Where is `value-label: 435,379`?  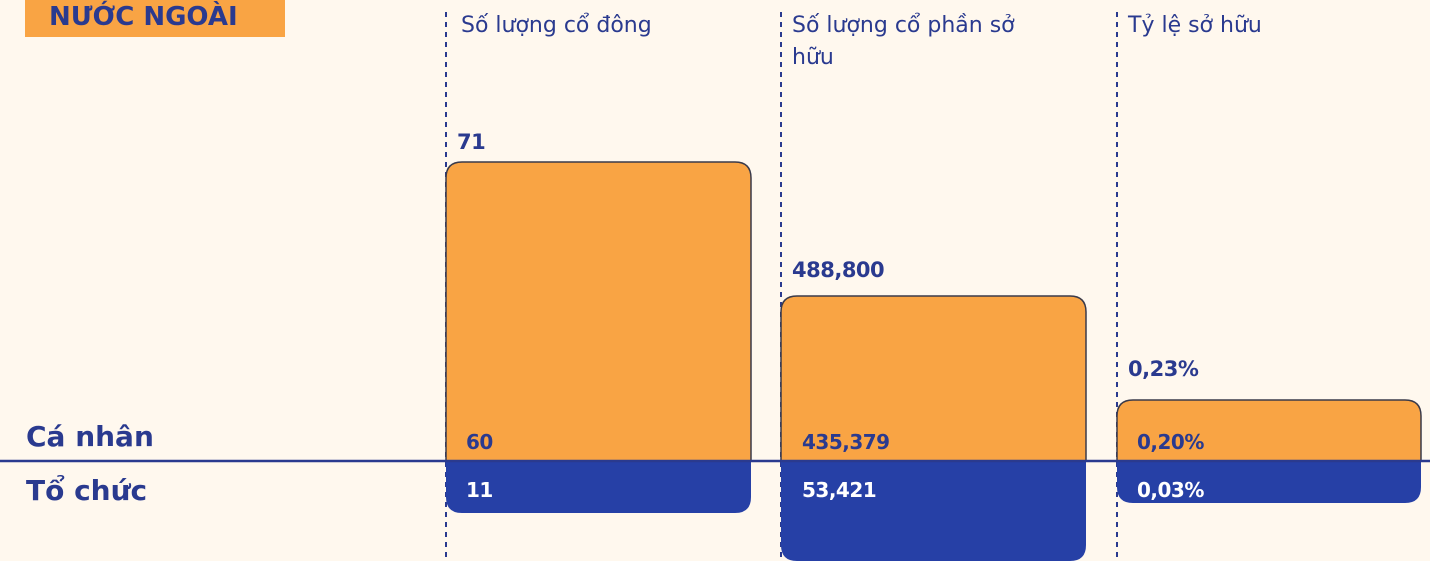 value-label: 435,379 is located at coordinates (846, 442).